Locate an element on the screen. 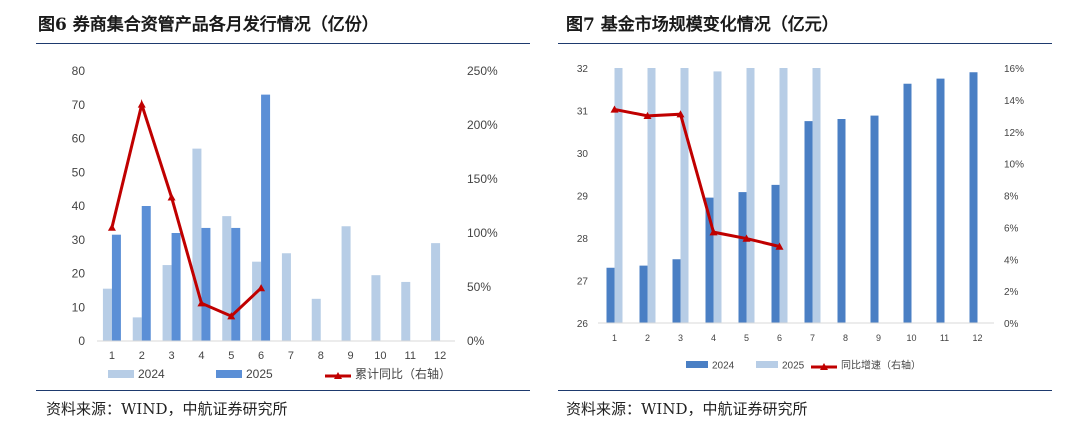  fig7-x-tick-label: 12 is located at coordinates (977, 338).